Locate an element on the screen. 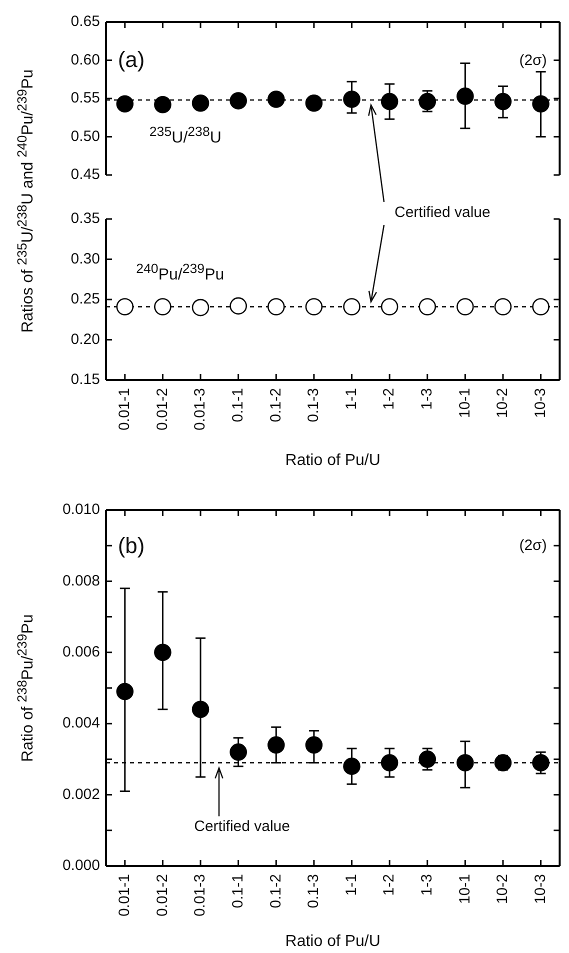  annotation: (a) is located at coordinates (131, 60).